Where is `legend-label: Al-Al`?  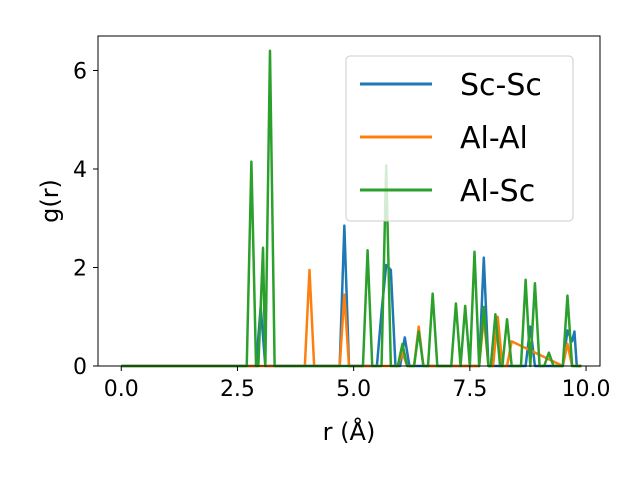
legend-label: Al-Al is located at coordinates (494, 138).